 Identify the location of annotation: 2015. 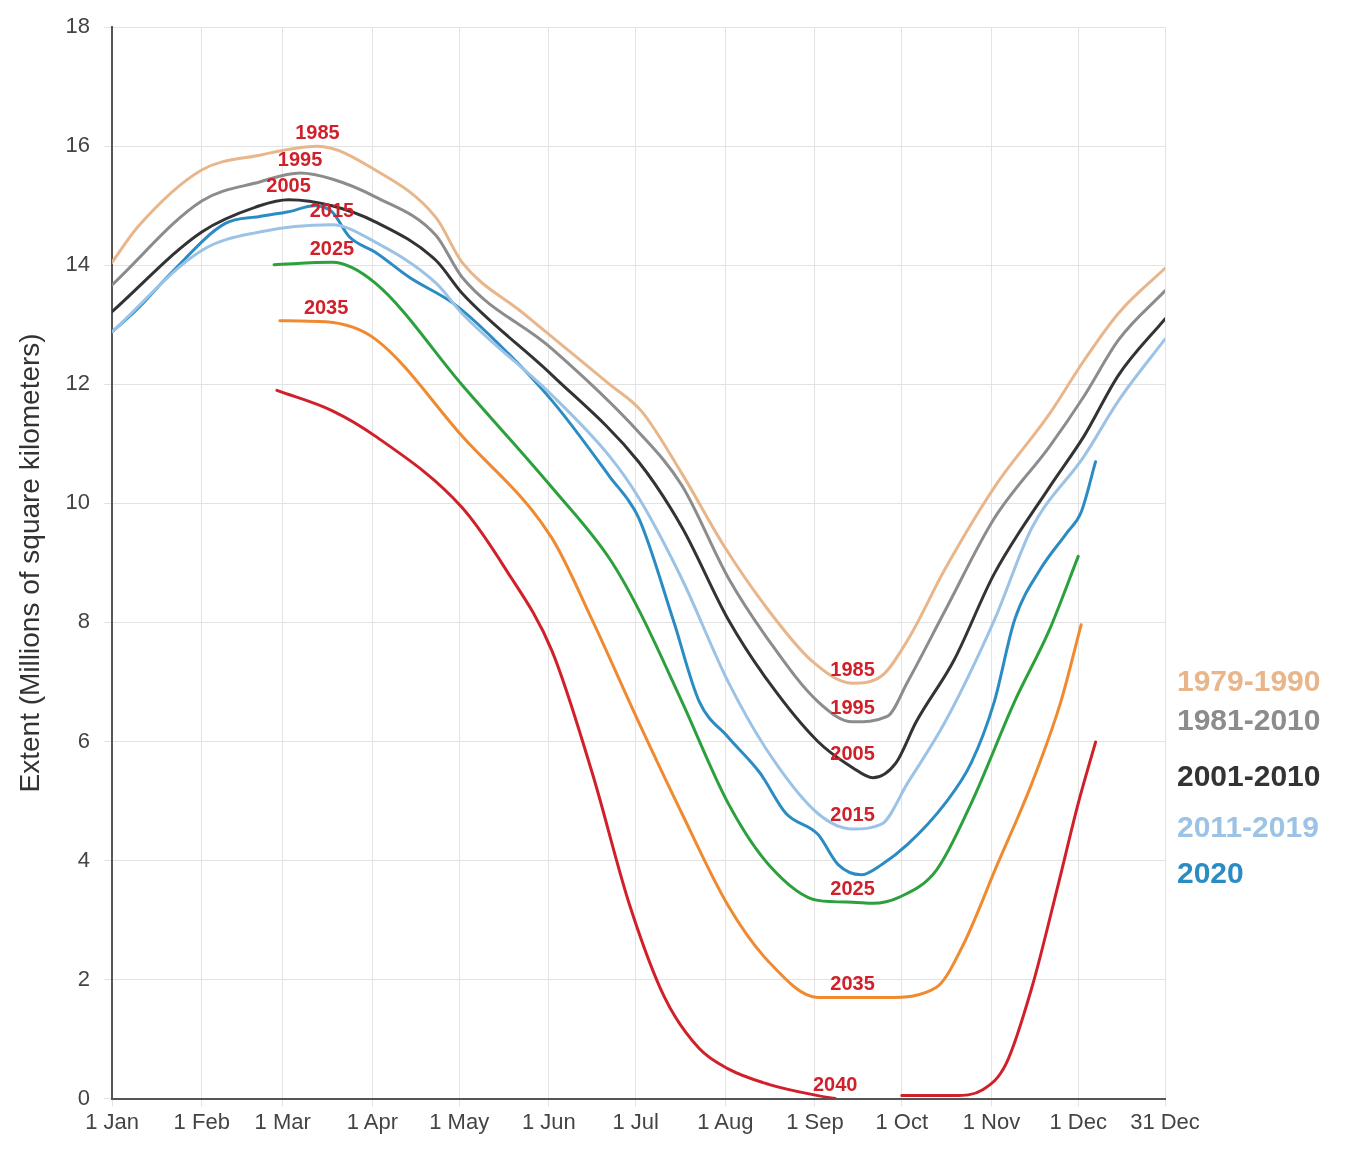
(852, 814).